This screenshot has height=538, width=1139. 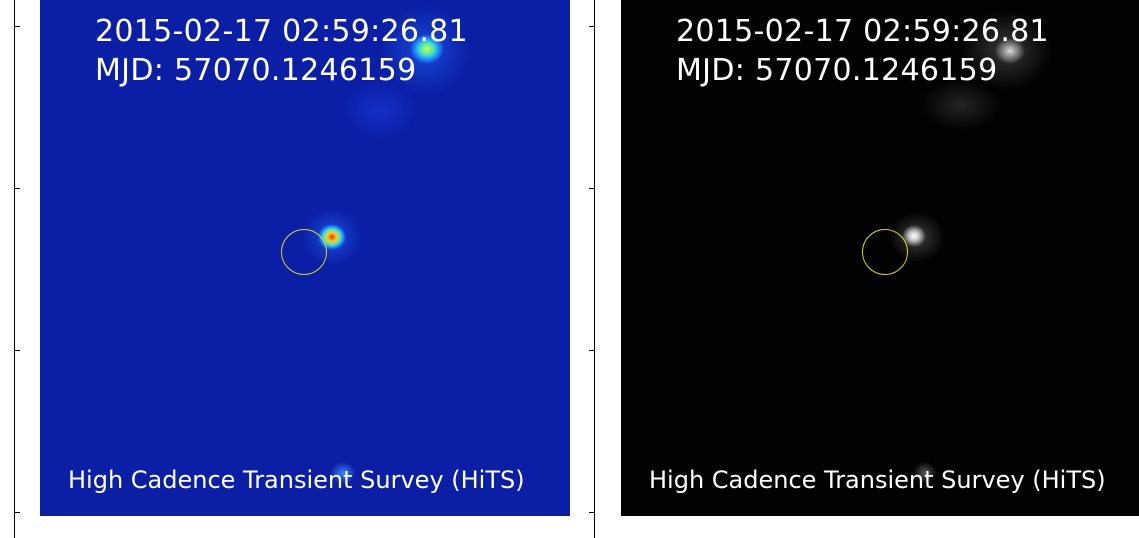 What do you see at coordinates (14, 269) in the screenshot?
I see `left-axis-spine` at bounding box center [14, 269].